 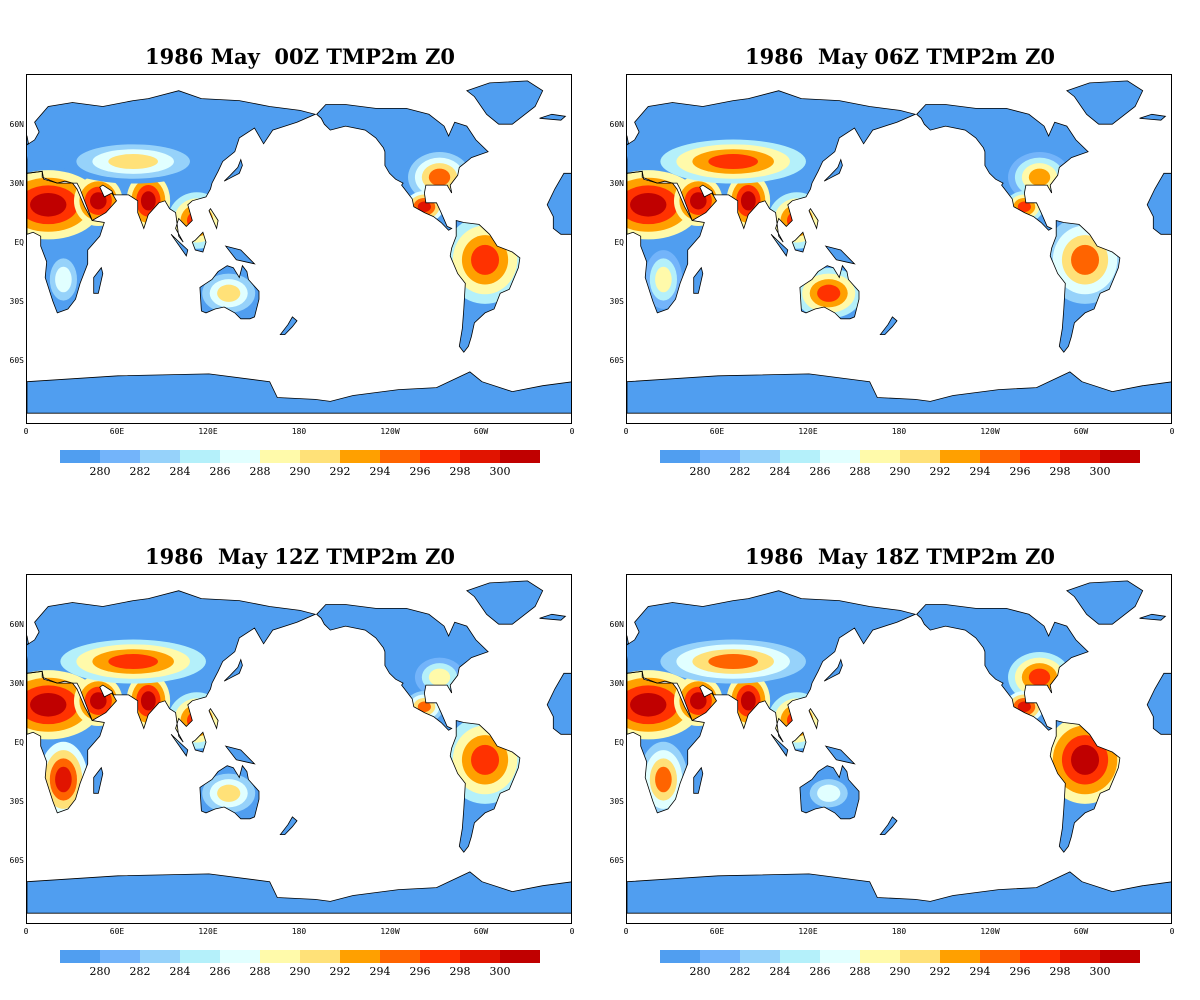 What do you see at coordinates (820, 471) in the screenshot?
I see `colorbar-tick-label: 286` at bounding box center [820, 471].